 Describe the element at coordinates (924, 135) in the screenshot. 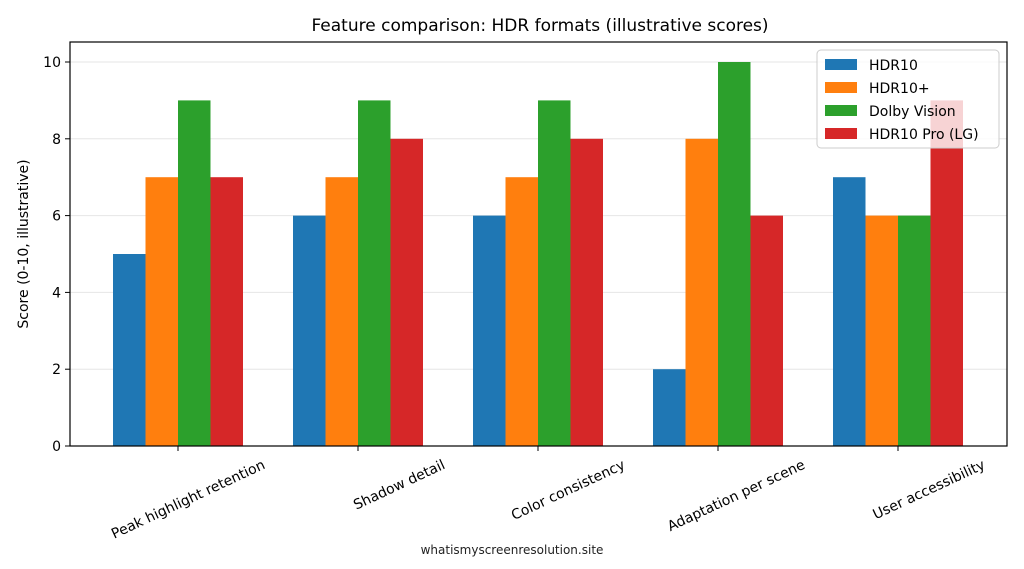

I see `legend-label: HDR10 Pro (LG)` at that location.